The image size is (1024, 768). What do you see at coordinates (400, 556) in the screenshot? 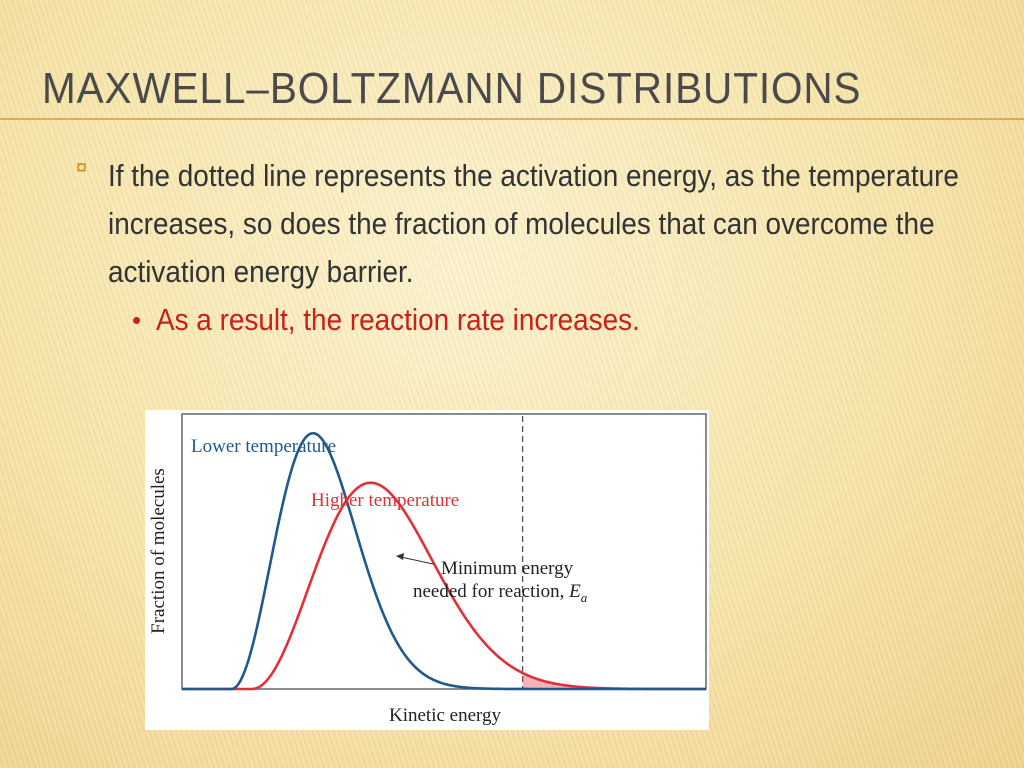
I see `annotation-arrowhead-icon` at bounding box center [400, 556].